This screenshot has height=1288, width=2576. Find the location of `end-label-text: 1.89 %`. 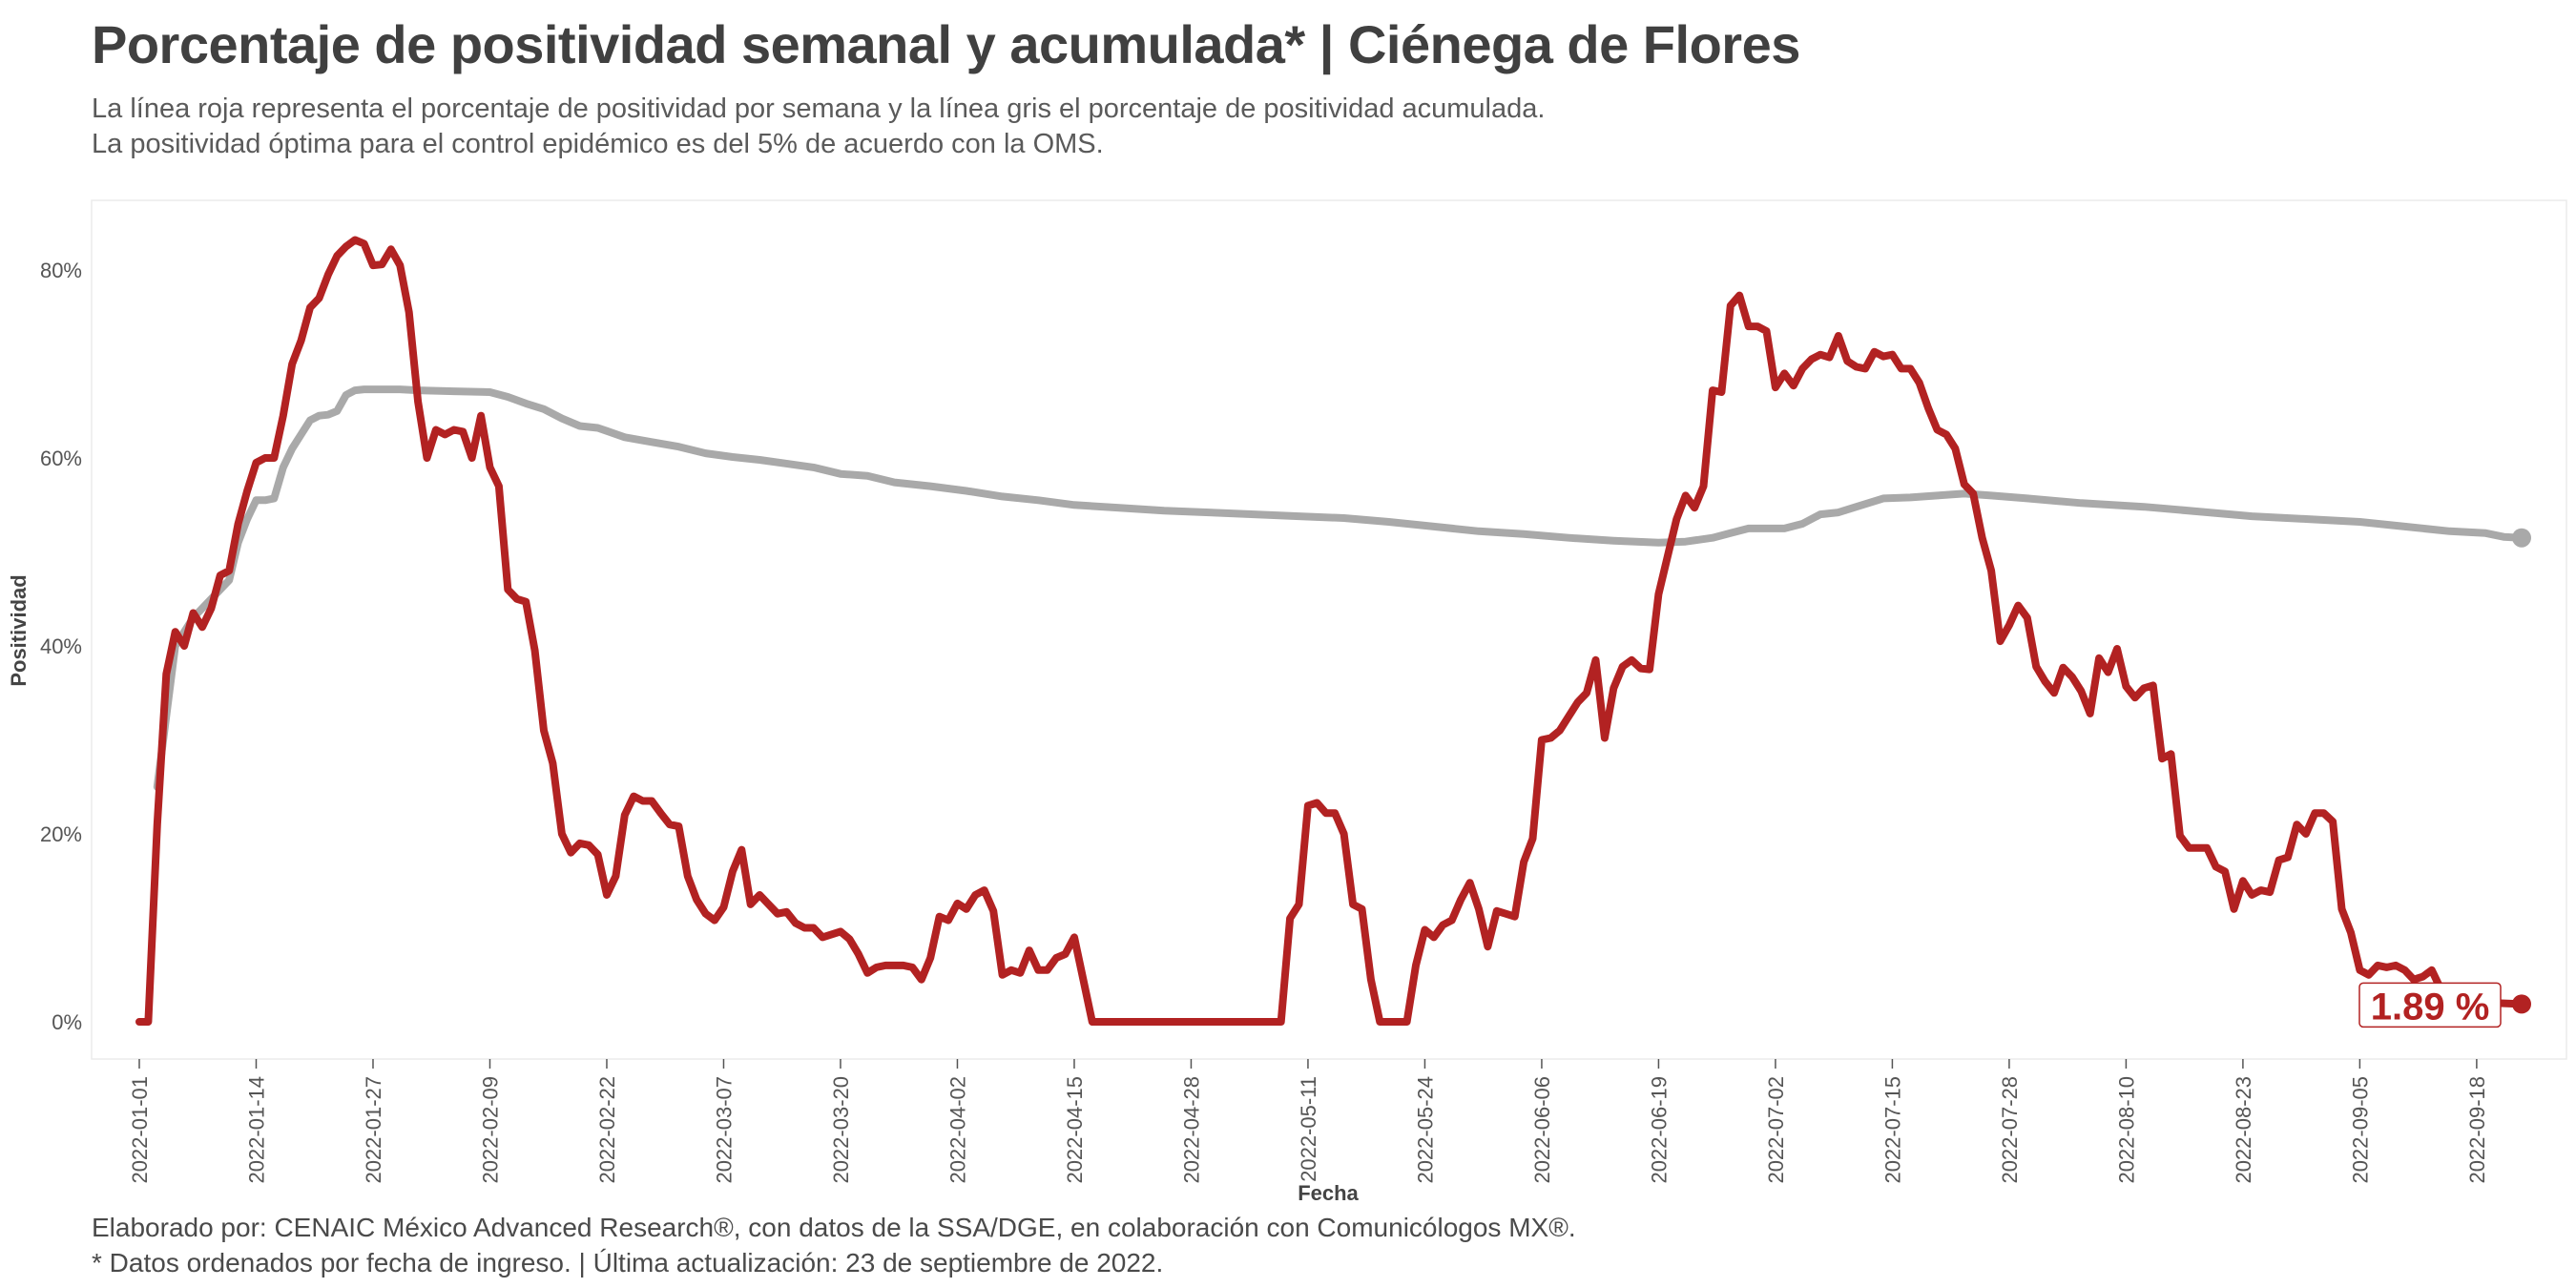

end-label-text: 1.89 % is located at coordinates (2430, 1007).